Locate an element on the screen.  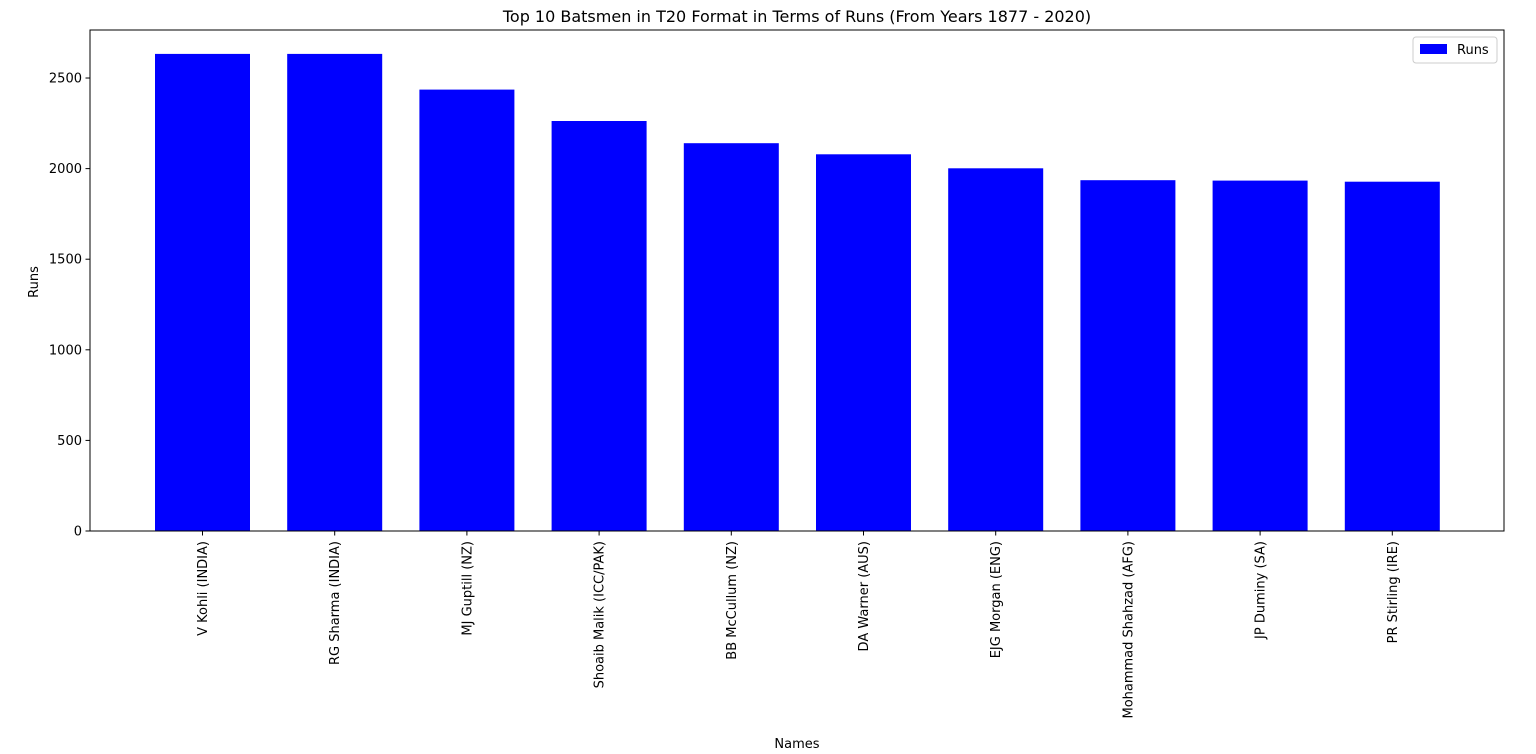
legend-label: Runs is located at coordinates (1473, 50).